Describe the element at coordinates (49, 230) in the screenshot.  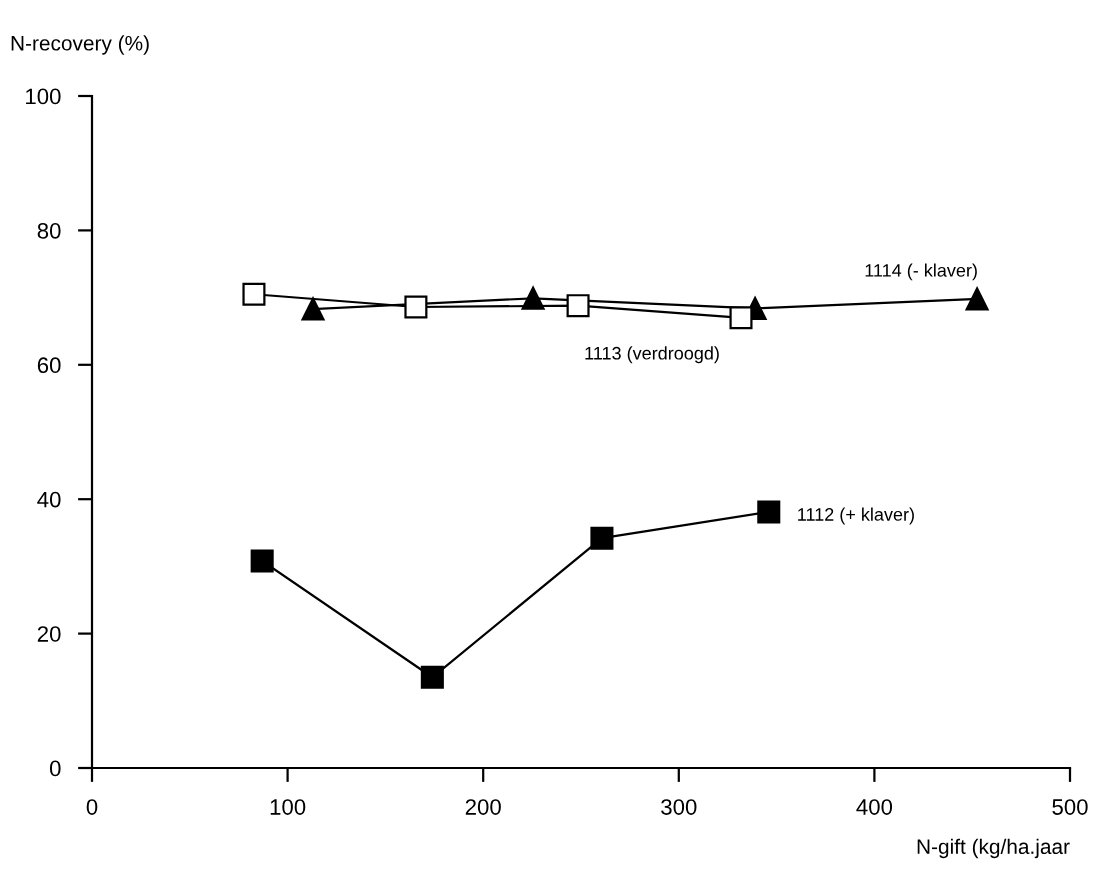
I see `y-tick-label: 80` at that location.